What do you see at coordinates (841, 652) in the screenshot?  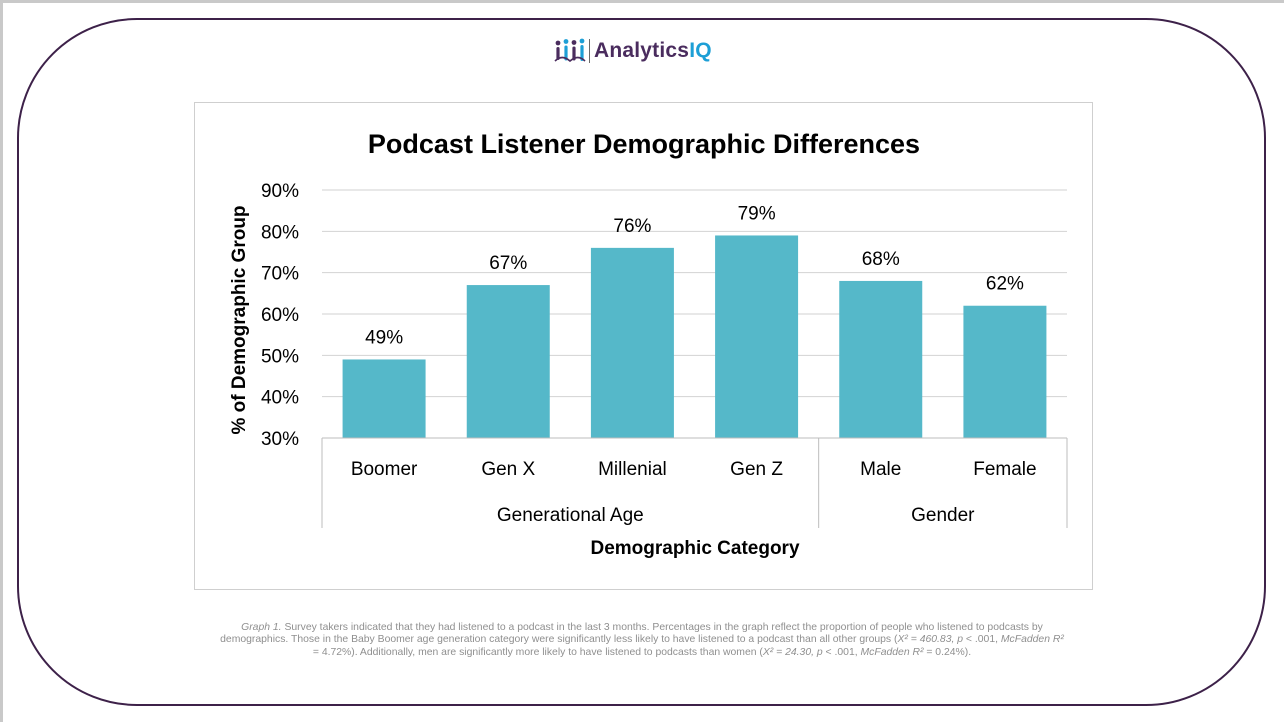 I see `caption-stat2-rest: < .001,` at bounding box center [841, 652].